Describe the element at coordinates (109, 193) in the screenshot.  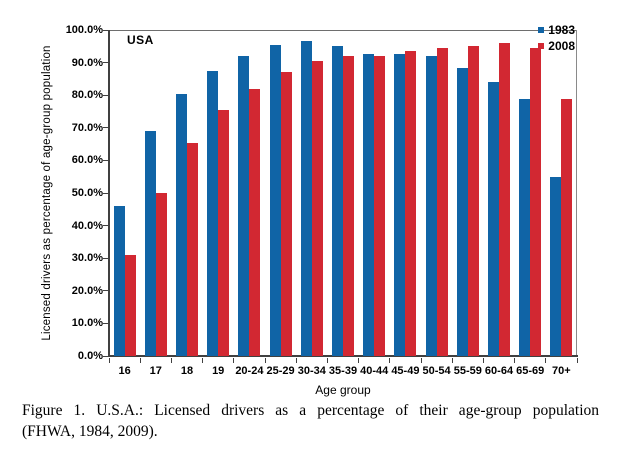
I see `y-axis-line` at that location.